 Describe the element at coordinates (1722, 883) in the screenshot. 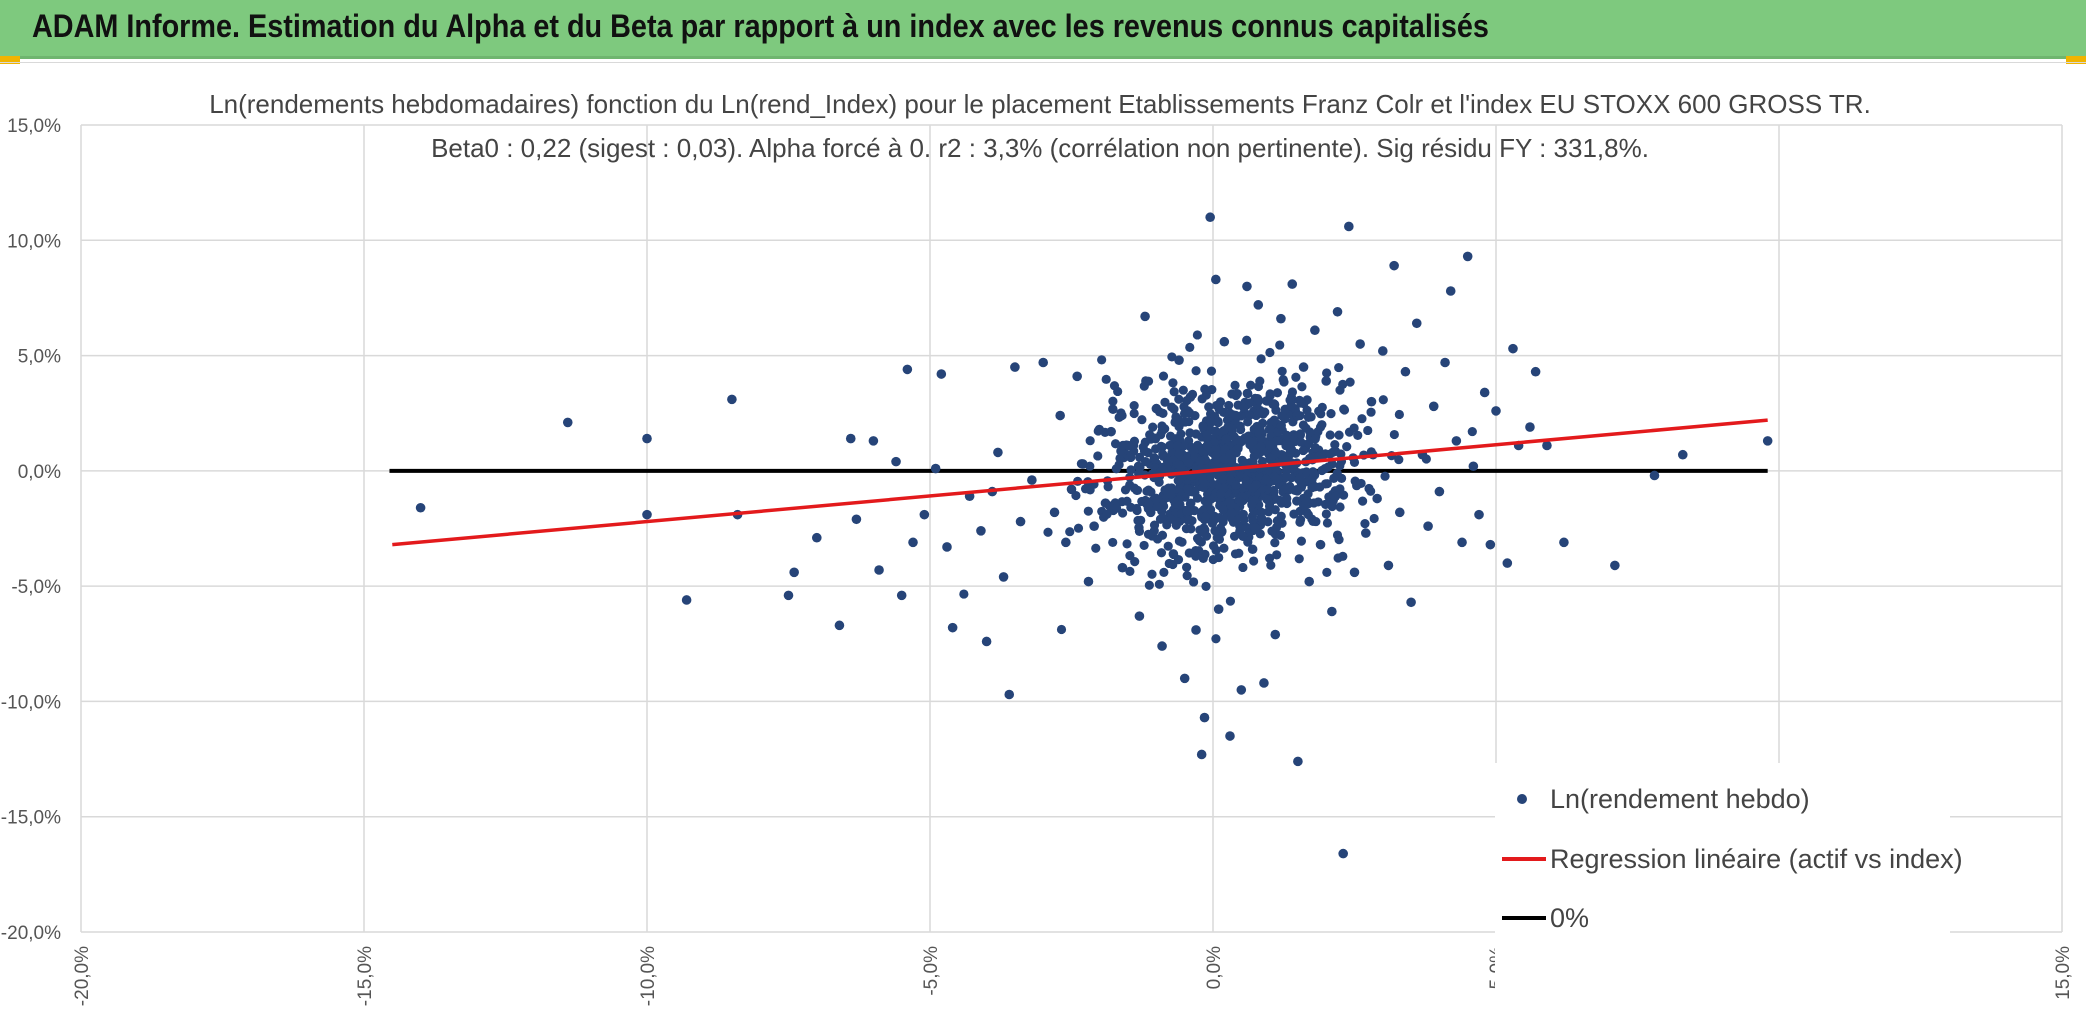

I see `legend-background` at that location.